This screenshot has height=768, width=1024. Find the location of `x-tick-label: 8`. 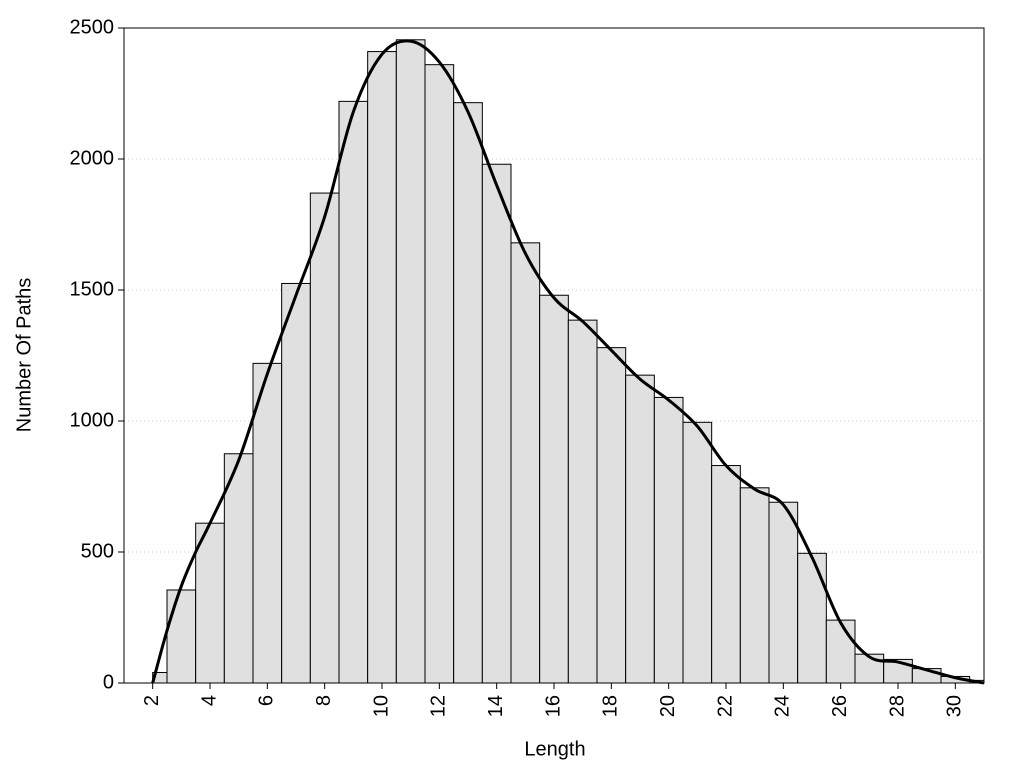

x-tick-label: 8 is located at coordinates (324, 700).